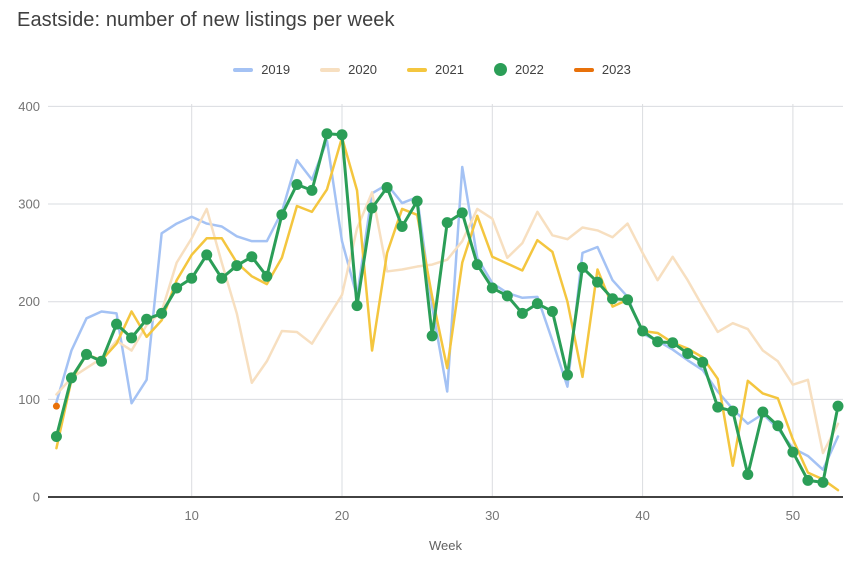 The width and height of the screenshot is (864, 576). I want to click on legend-label-2023: 2023, so click(616, 69).